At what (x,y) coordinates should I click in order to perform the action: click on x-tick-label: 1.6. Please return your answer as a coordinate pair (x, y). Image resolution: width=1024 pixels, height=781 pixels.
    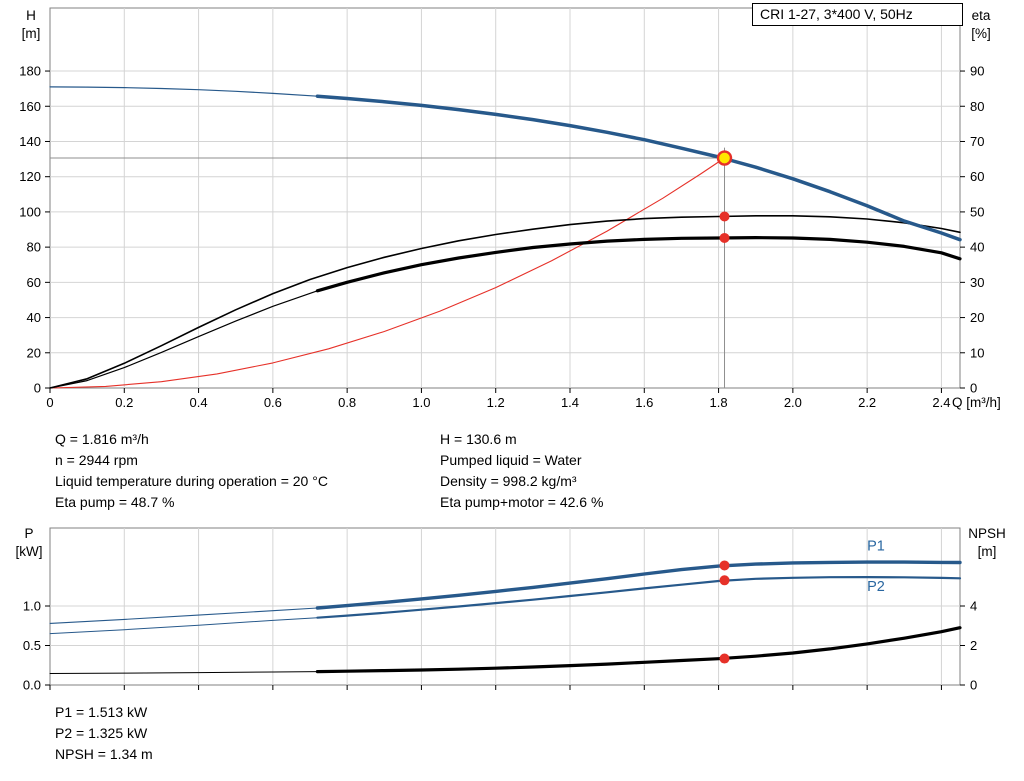
    Looking at the image, I should click on (644, 402).